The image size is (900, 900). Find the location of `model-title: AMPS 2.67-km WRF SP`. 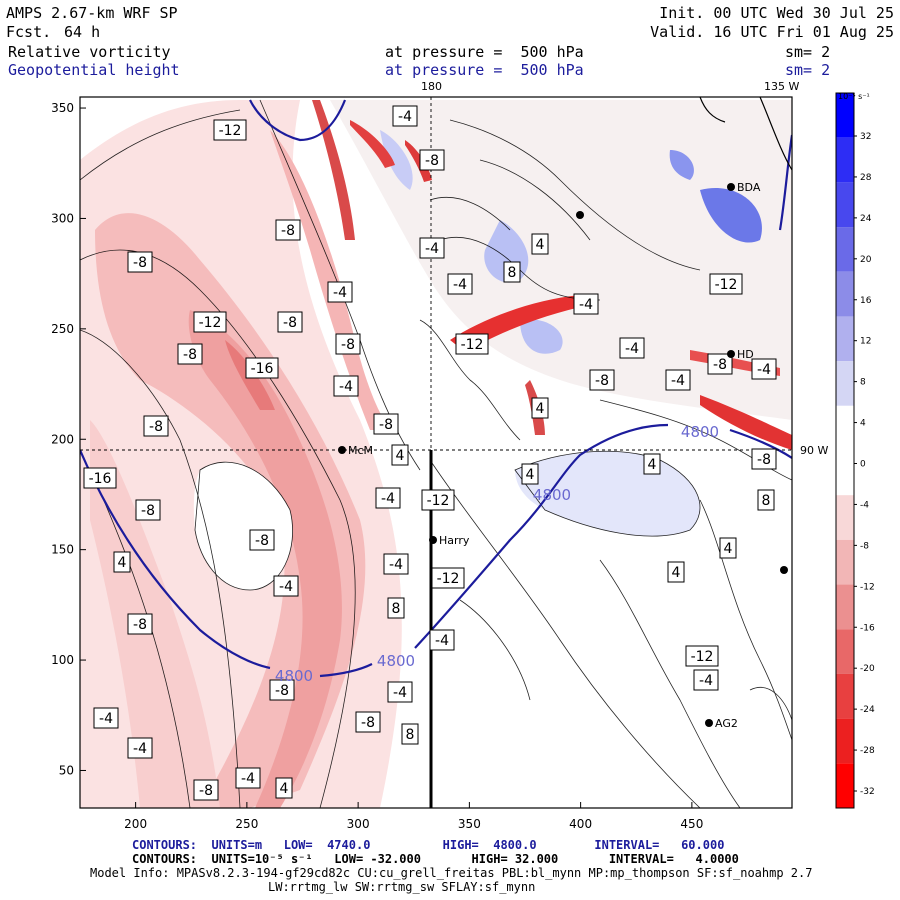

model-title: AMPS 2.67-km WRF SP is located at coordinates (92, 13).